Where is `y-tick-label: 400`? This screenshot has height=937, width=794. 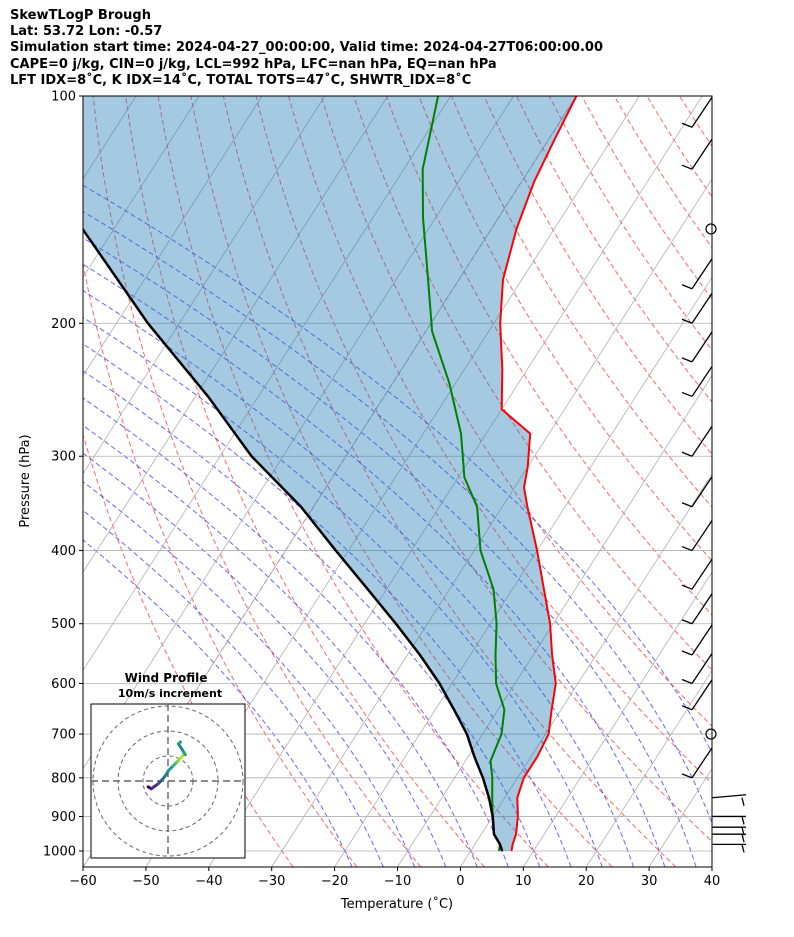
y-tick-label: 400 is located at coordinates (63, 551).